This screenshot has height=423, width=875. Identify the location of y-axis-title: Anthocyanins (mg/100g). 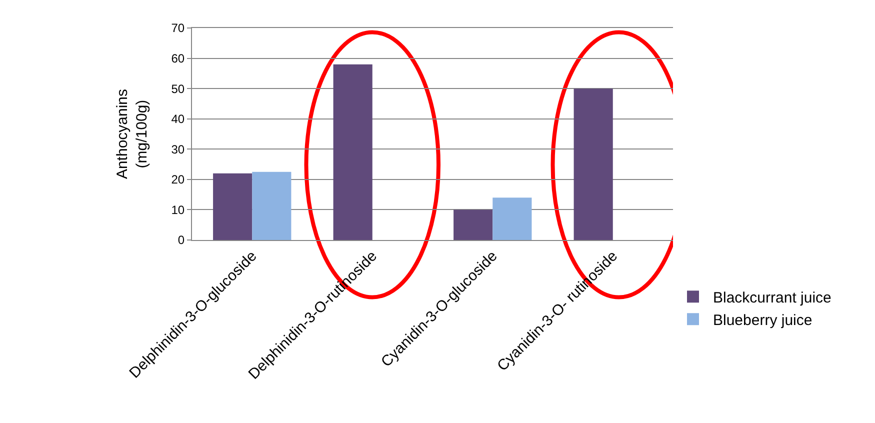
(132, 134).